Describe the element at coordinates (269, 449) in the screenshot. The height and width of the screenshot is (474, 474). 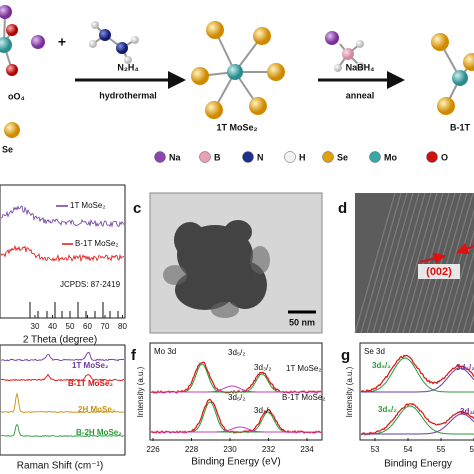
I see `x-tick-label: 232` at that location.